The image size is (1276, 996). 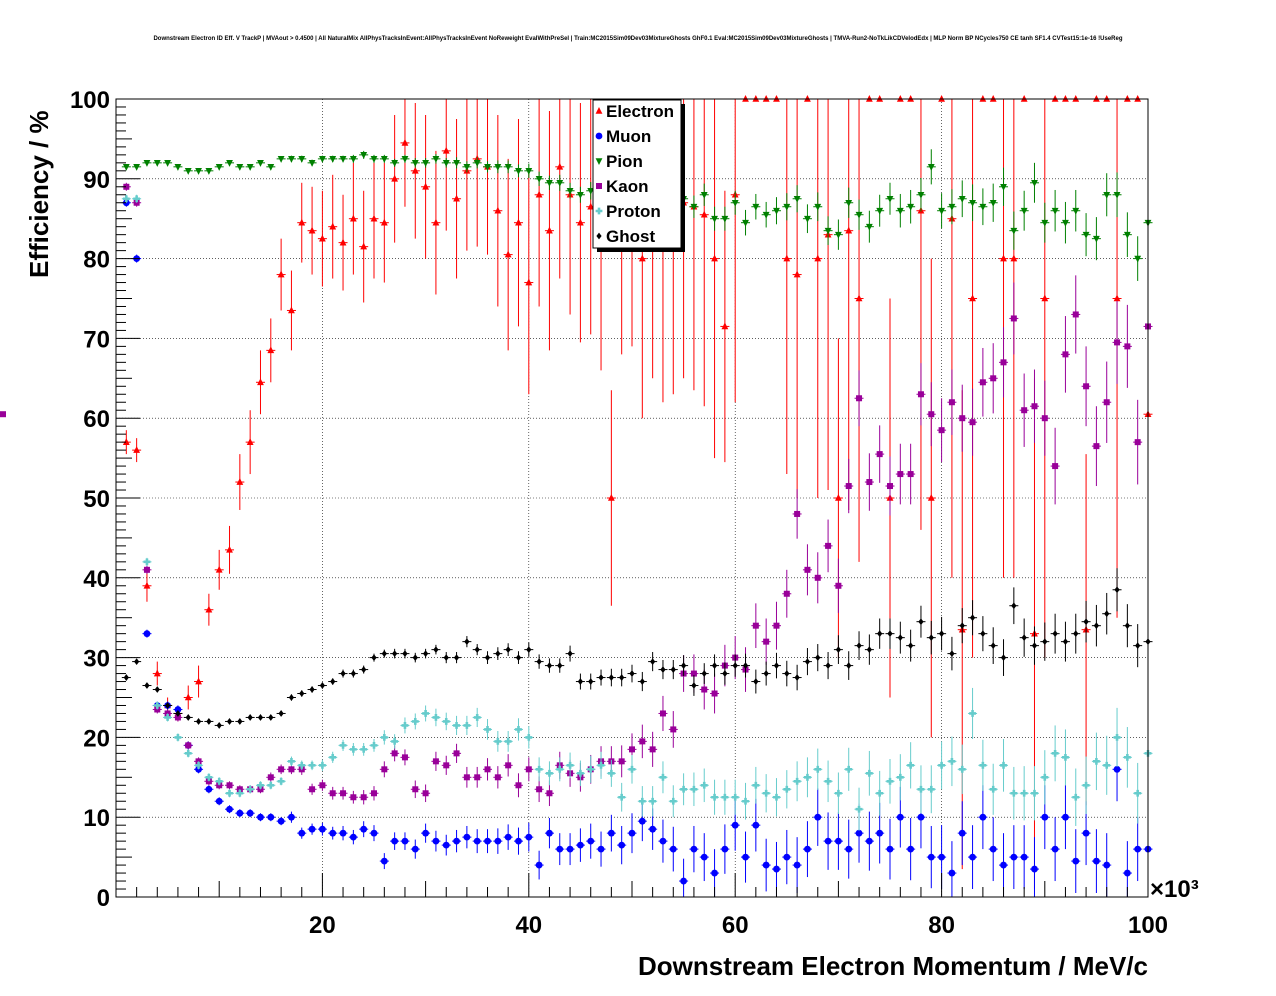 I want to click on legend-electron-marker, so click(x=599, y=110).